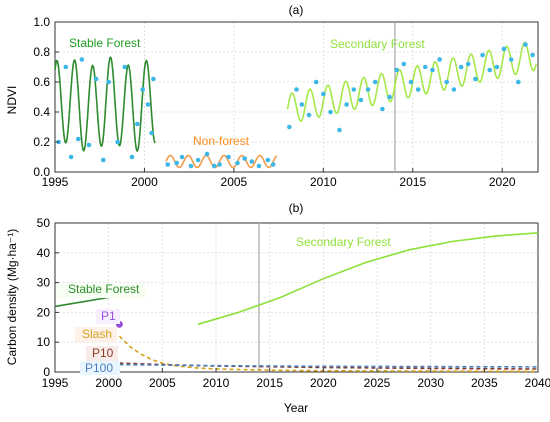 The image size is (550, 422). Describe the element at coordinates (221, 161) in the screenshot. I see `series-line-nonforest` at that location.